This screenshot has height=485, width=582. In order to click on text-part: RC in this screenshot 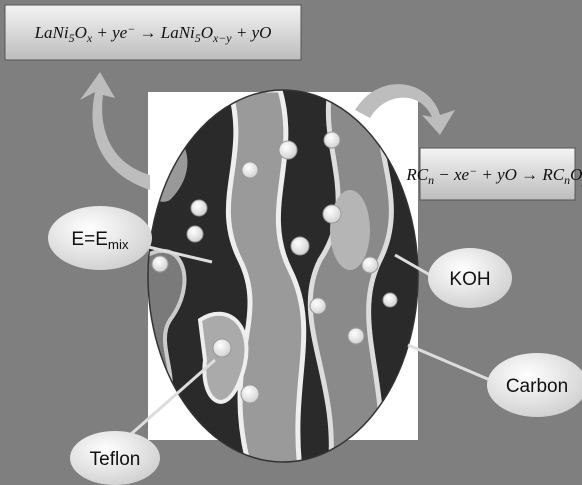, I will do `click(416, 174)`.